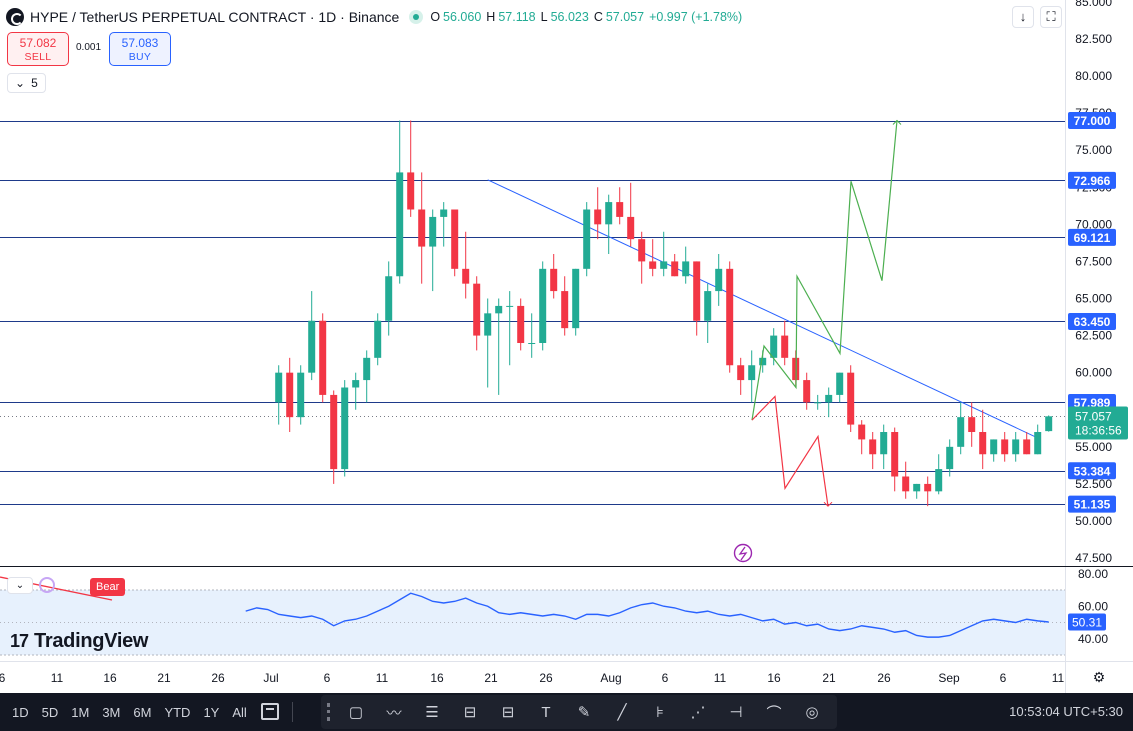  Describe the element at coordinates (1099, 677) in the screenshot. I see `gear-icon: ⚙` at that location.